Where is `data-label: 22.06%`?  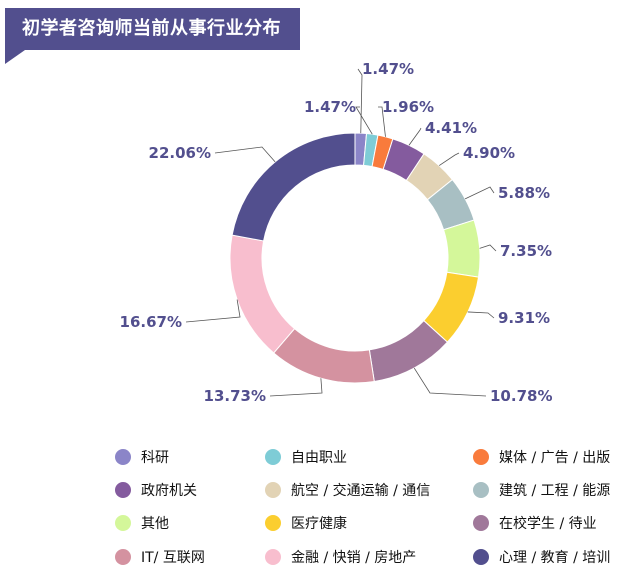 data-label: 22.06% is located at coordinates (180, 153).